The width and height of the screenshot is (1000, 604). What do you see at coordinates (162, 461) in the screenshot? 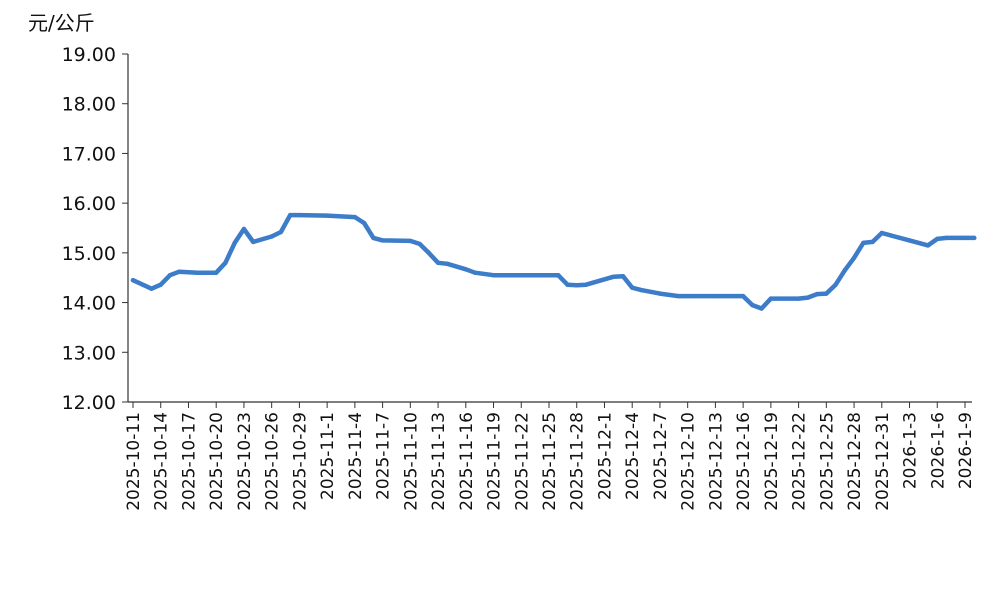
I see `x-tick-label: 2025-10-14` at bounding box center [162, 461].